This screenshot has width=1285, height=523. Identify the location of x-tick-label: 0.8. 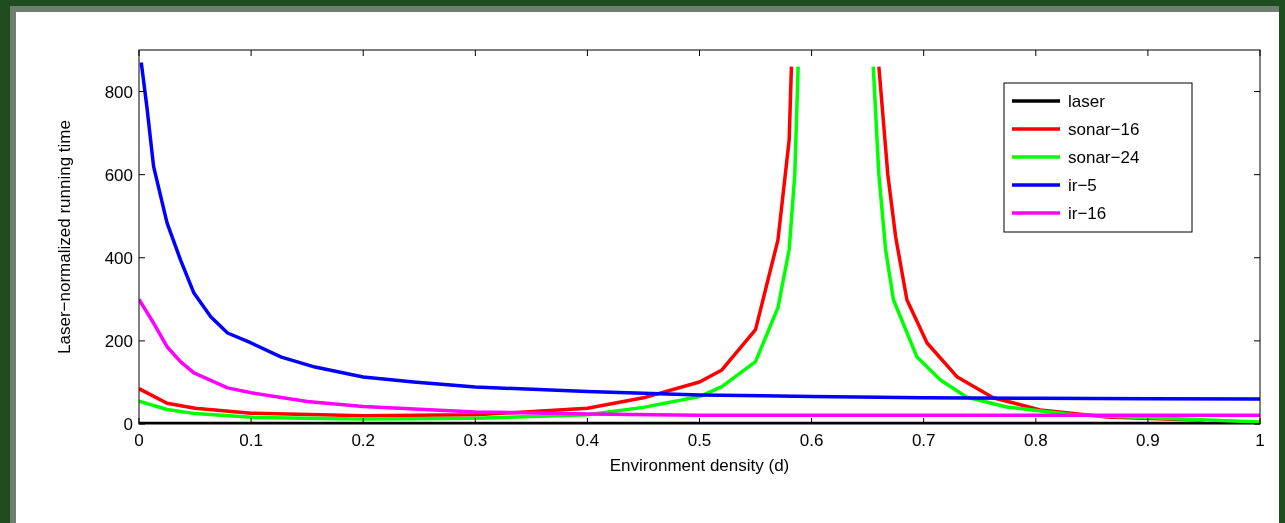
(1035, 440).